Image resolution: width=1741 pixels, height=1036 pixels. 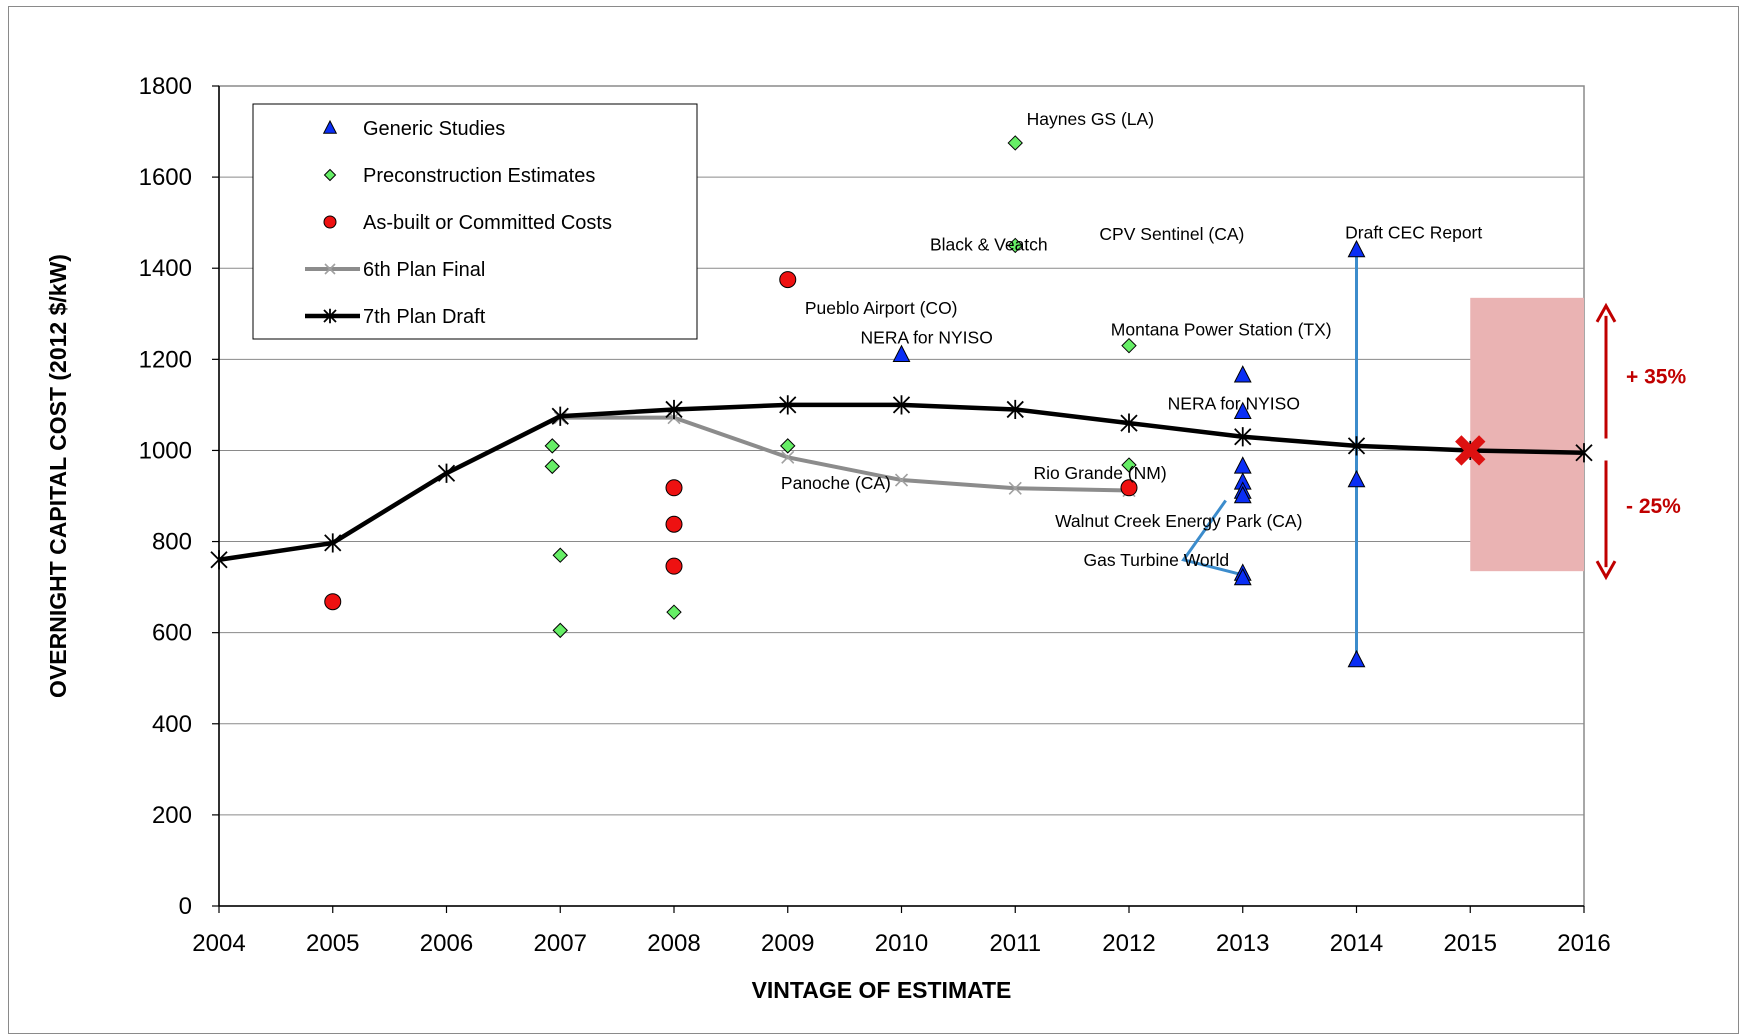 What do you see at coordinates (673, 943) in the screenshot?
I see `x-tick-label: 2008` at bounding box center [673, 943].